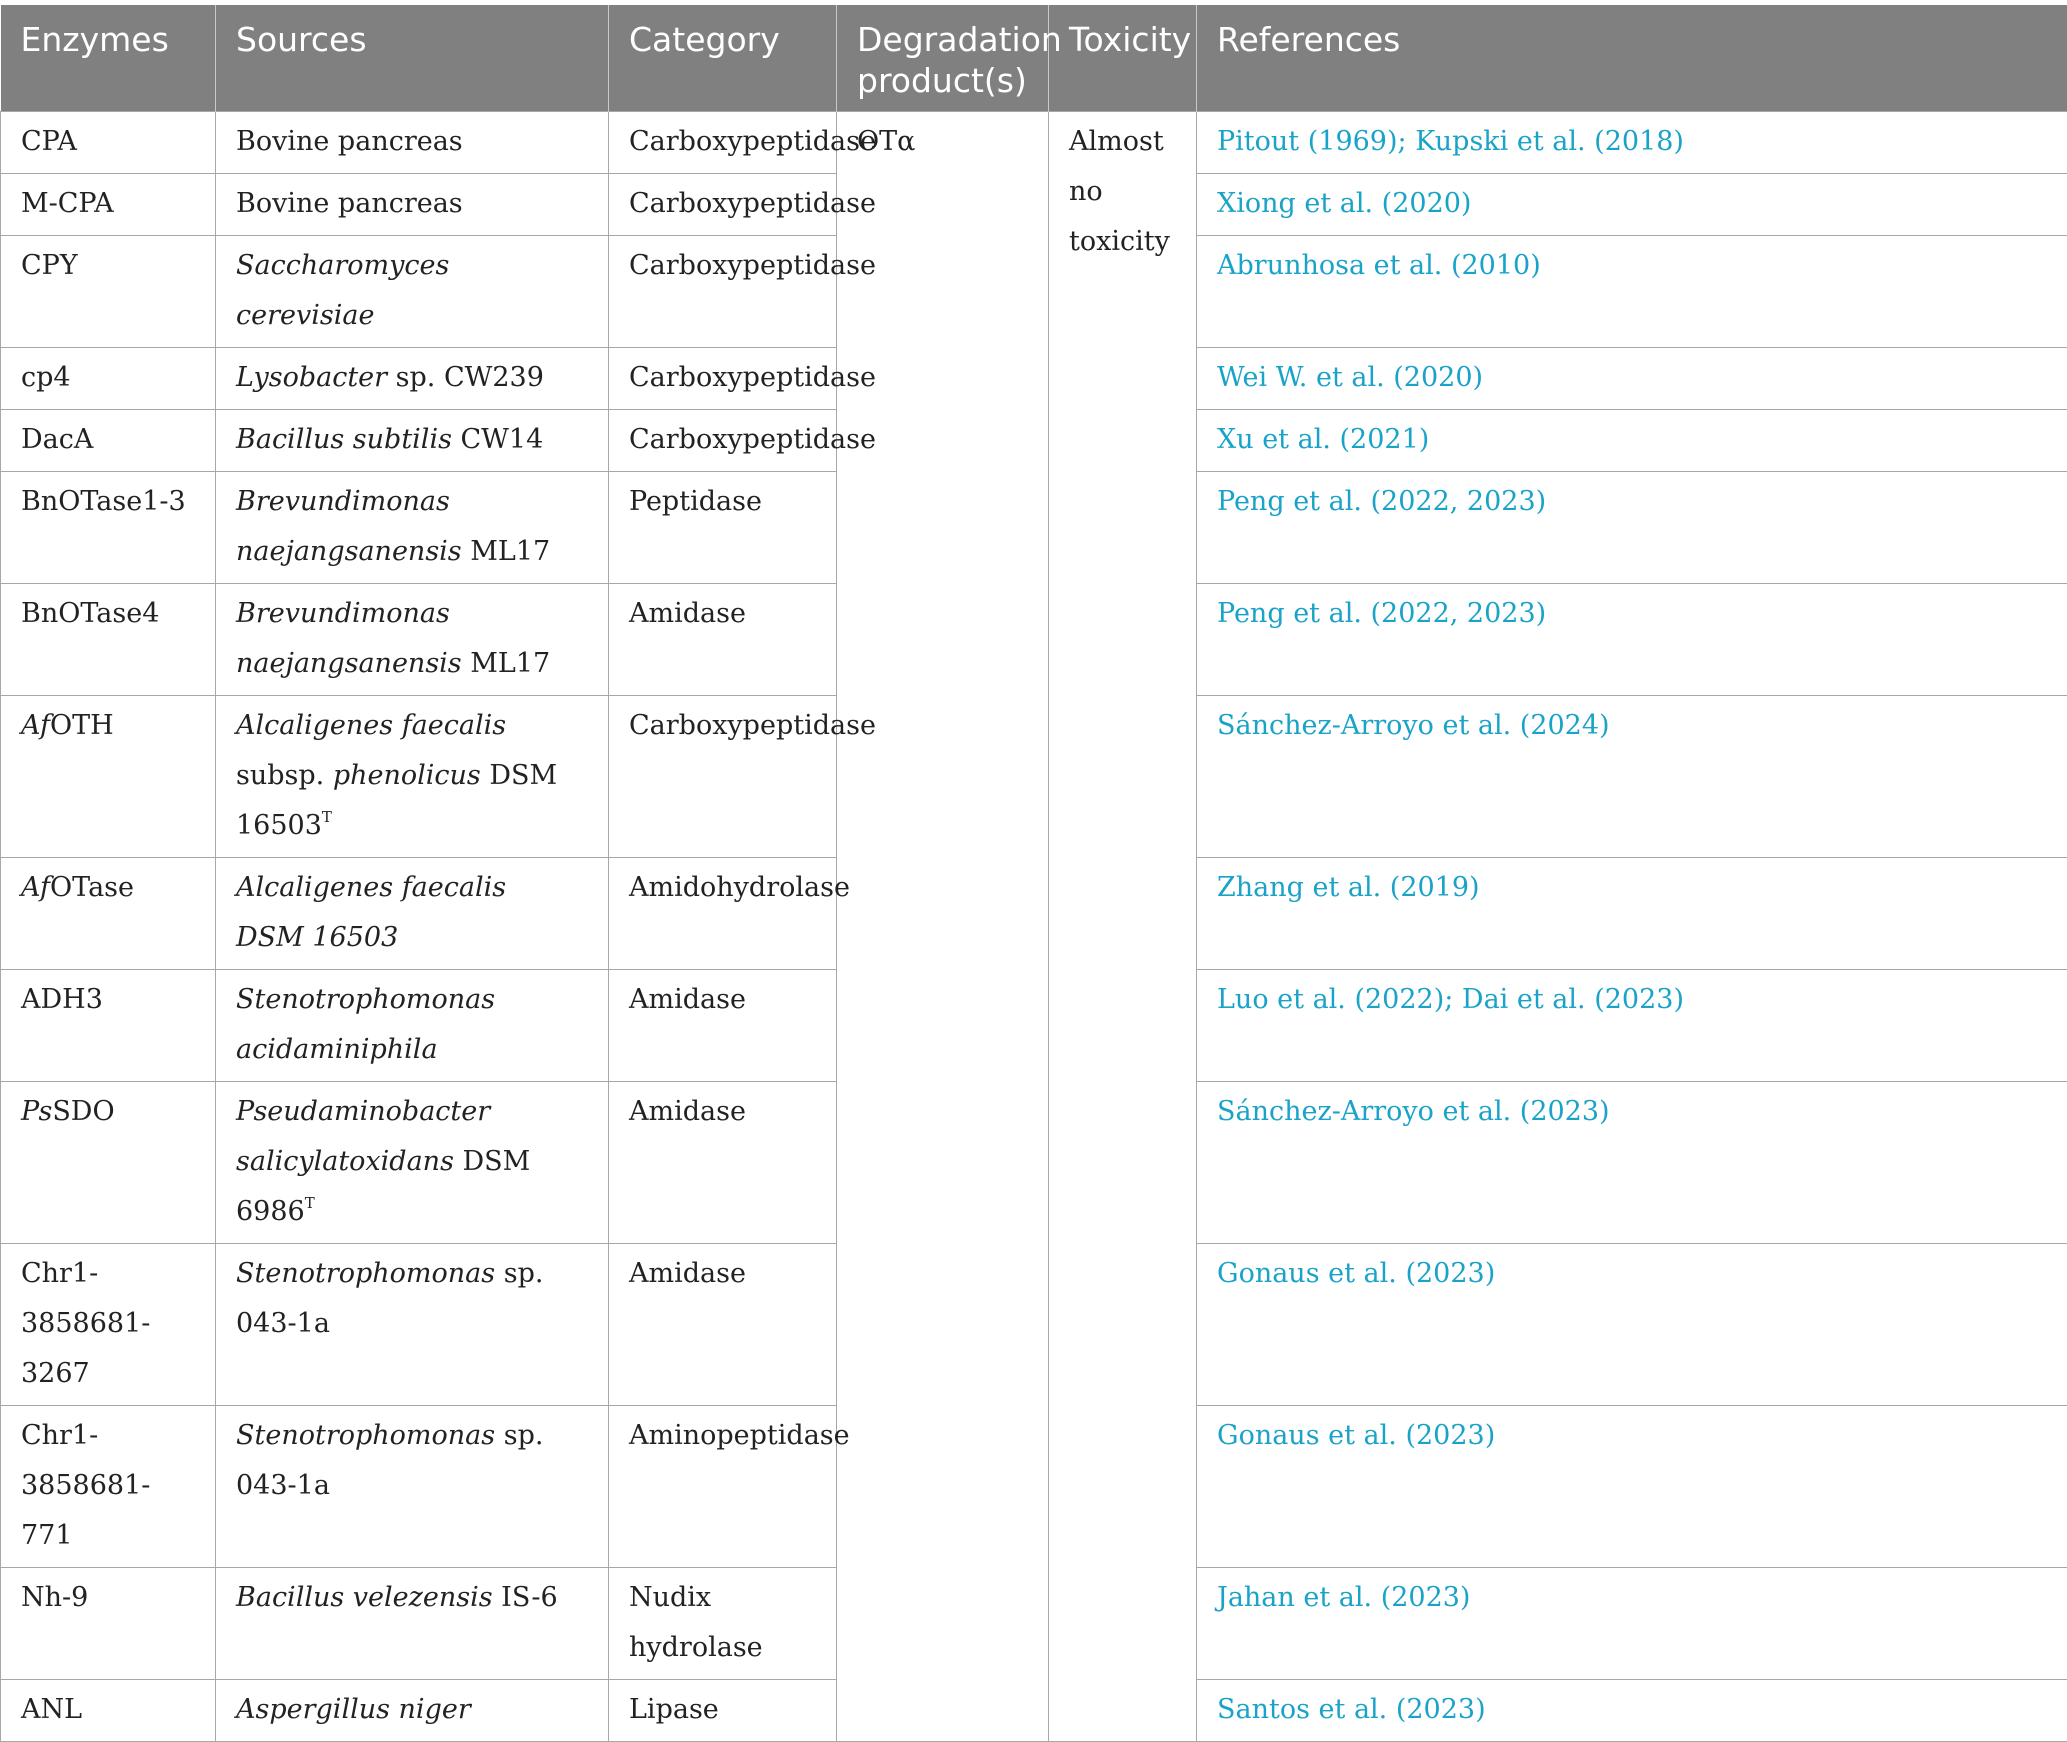 Image resolution: width=2067 pixels, height=1742 pixels. Describe the element at coordinates (1632, 1163) in the screenshot. I see `cell-references-link: Sánchez-Arroyo et al. (2023)` at that location.